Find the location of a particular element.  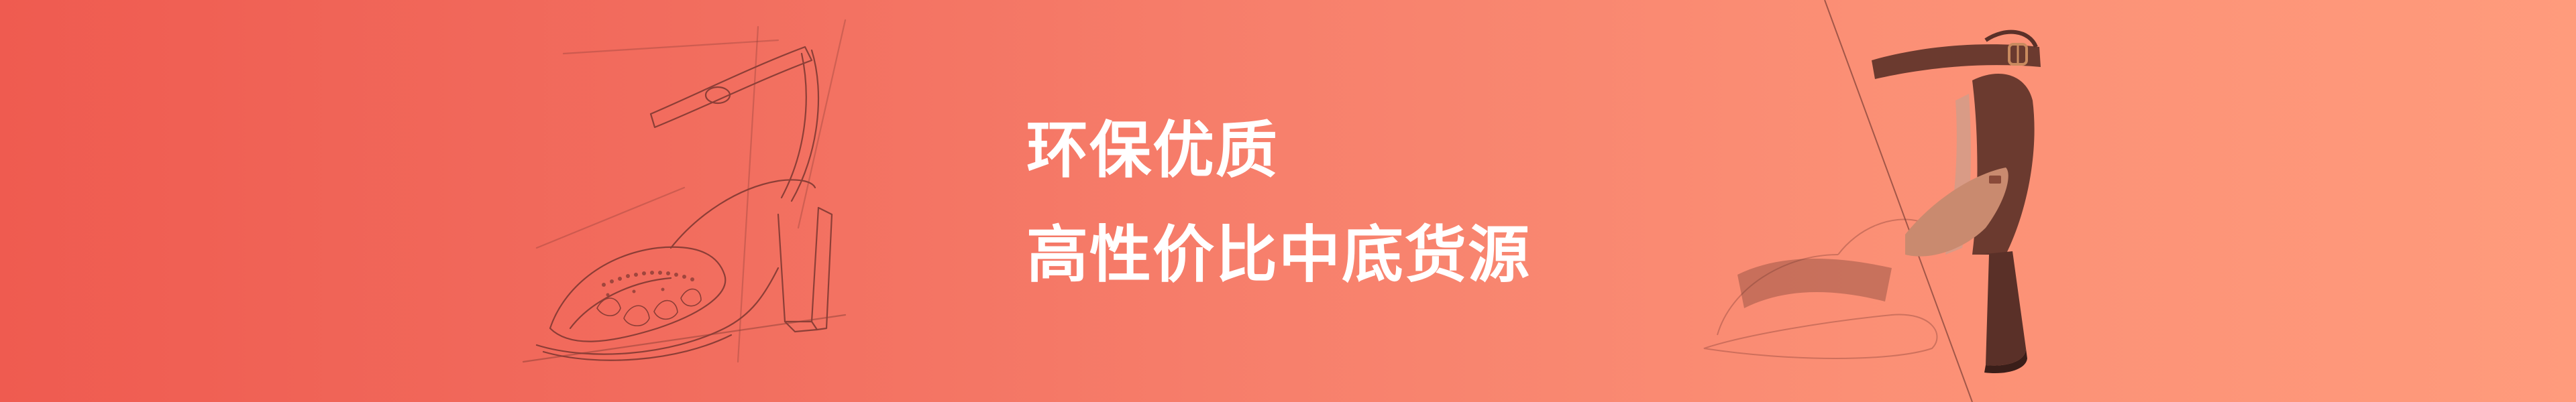

shoe-photo-icon is located at coordinates (1872, 201).